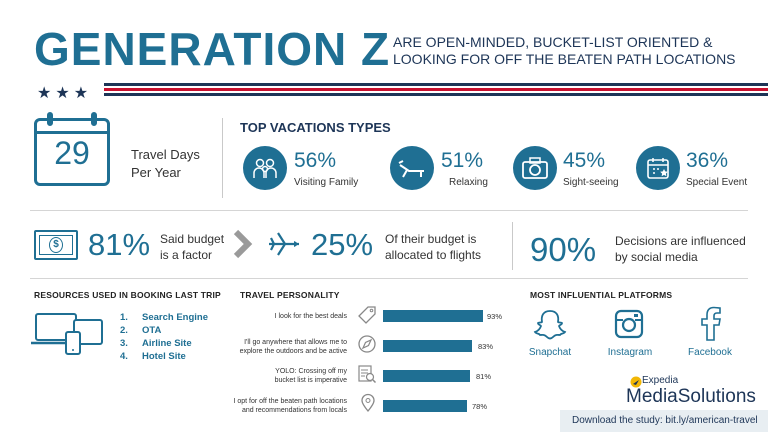 The width and height of the screenshot is (768, 432). Describe the element at coordinates (710, 352) in the screenshot. I see `platform-label-facebook: Facebook` at that location.